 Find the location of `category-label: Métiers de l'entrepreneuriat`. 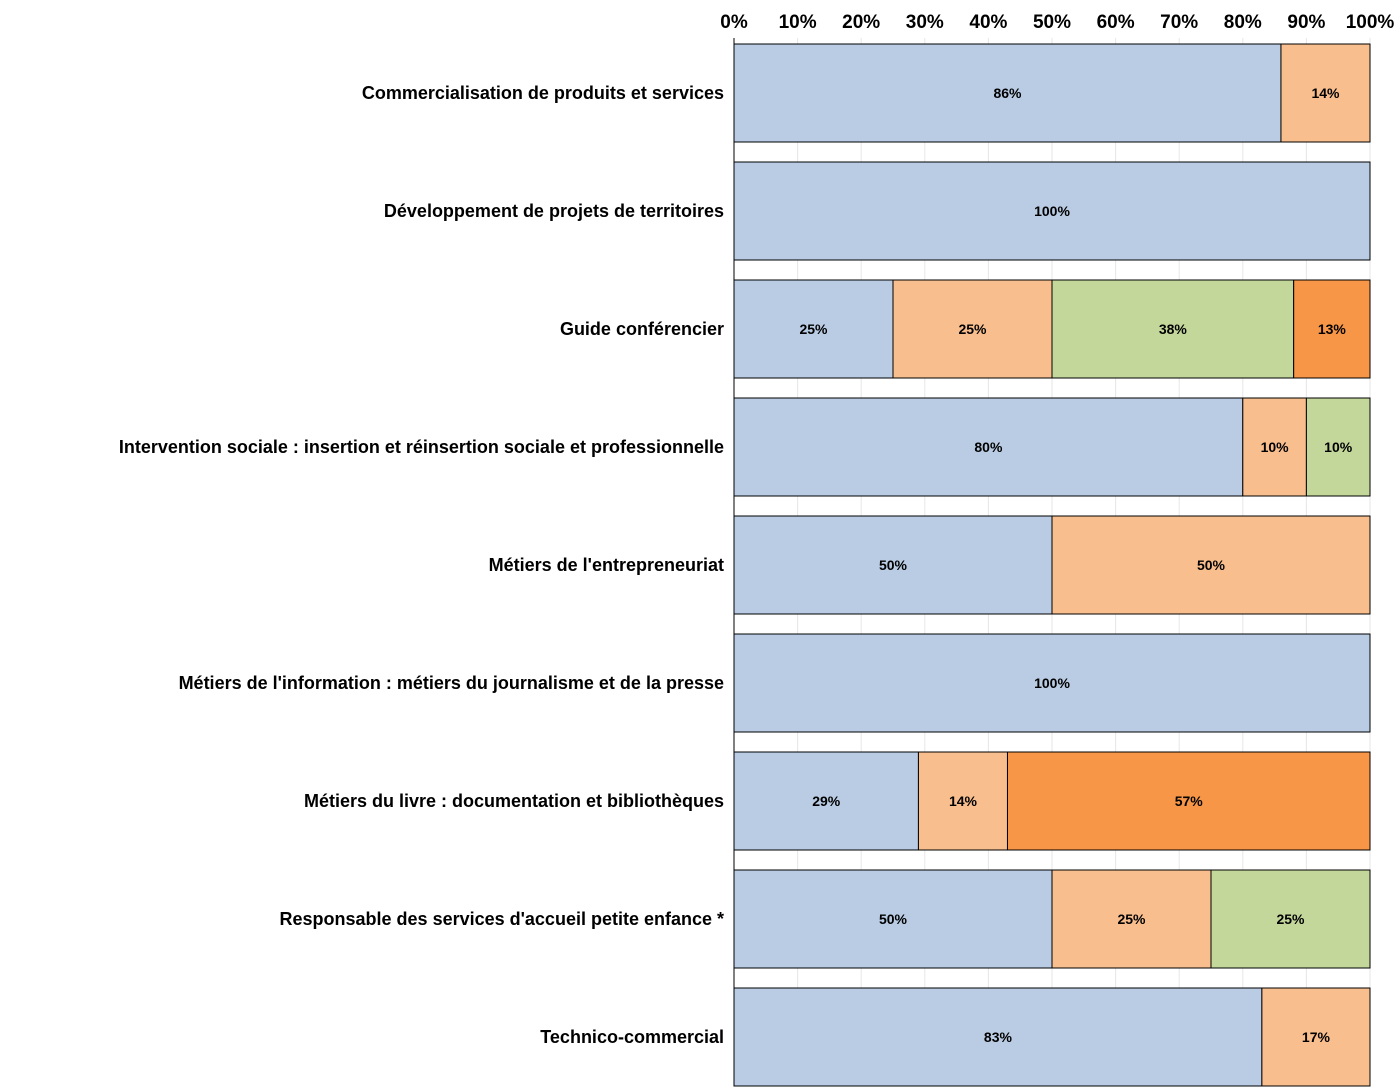

category-label: Métiers de l'entrepreneuriat is located at coordinates (606, 565).